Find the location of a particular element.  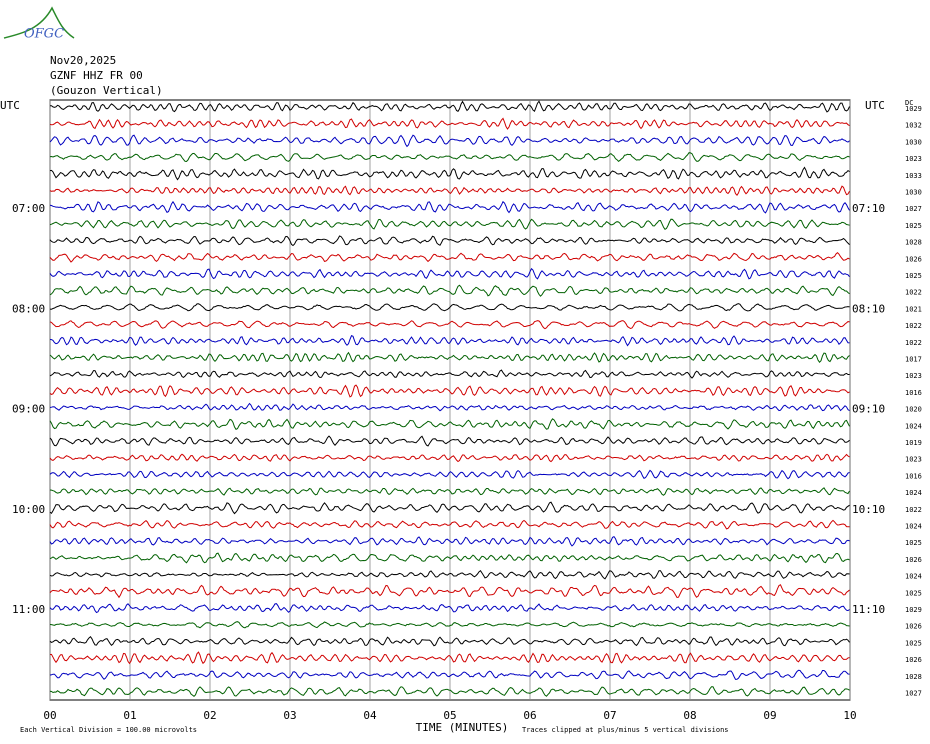

right-header: UTC is located at coordinates (875, 105).